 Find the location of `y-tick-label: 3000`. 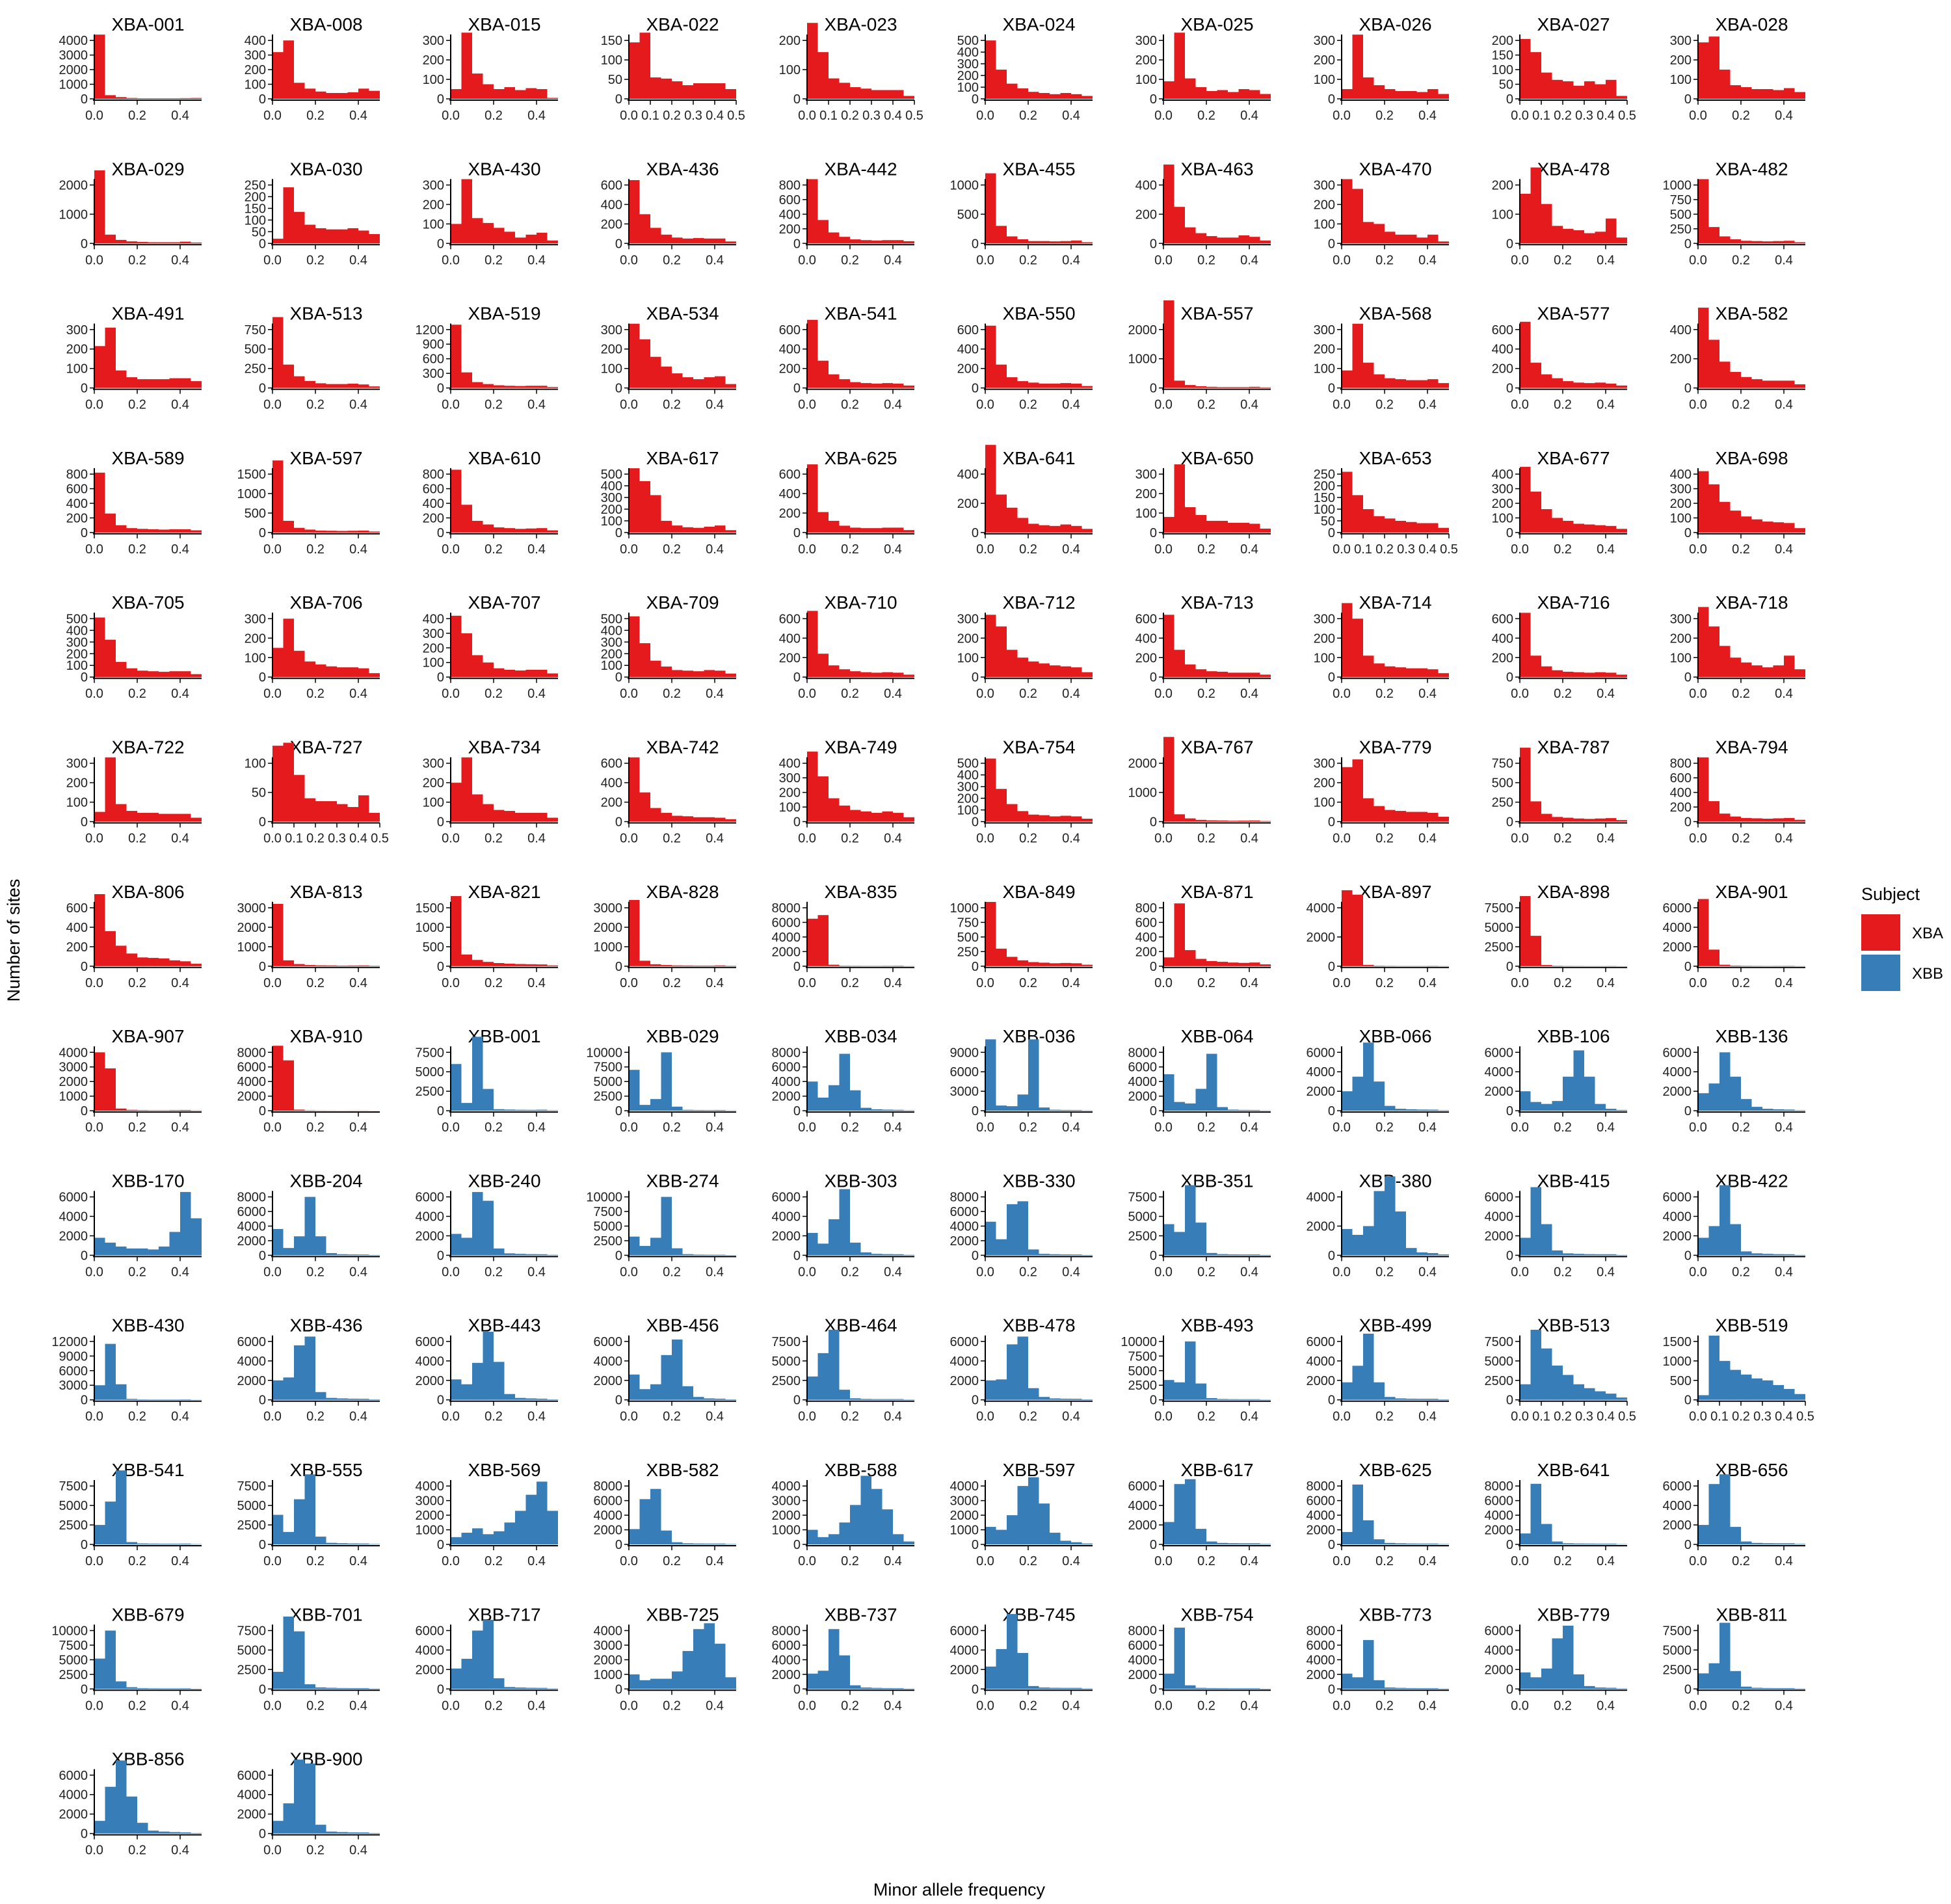

y-tick-label: 3000 is located at coordinates (964, 1501).